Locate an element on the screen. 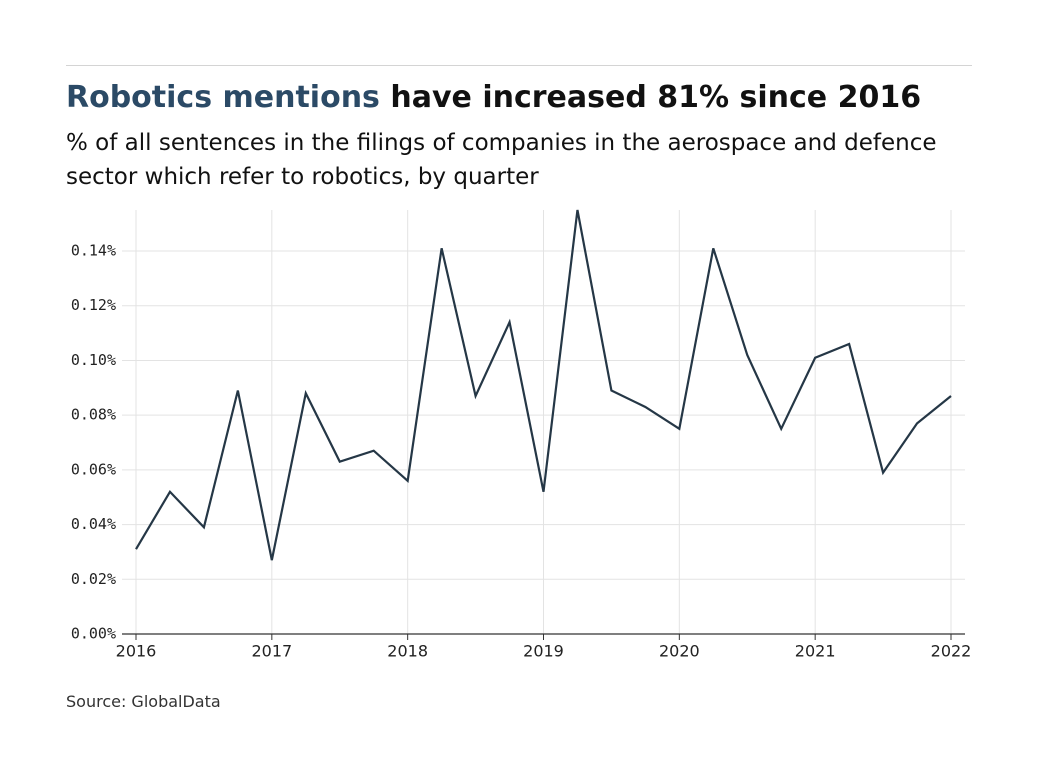 The width and height of the screenshot is (1038, 778). x-tick-label: 2016 is located at coordinates (136, 651).